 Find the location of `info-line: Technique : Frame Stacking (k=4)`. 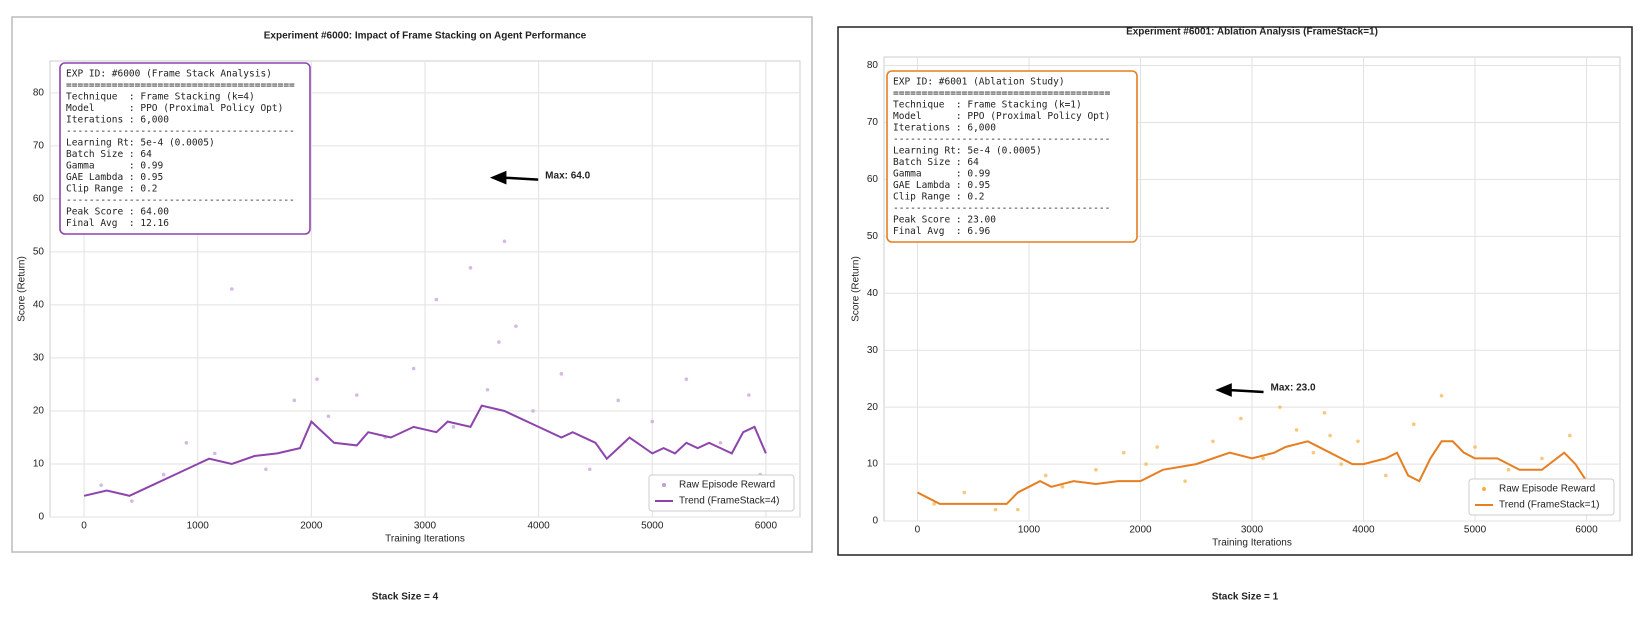

info-line: Technique : Frame Stacking (k=4) is located at coordinates (160, 97).